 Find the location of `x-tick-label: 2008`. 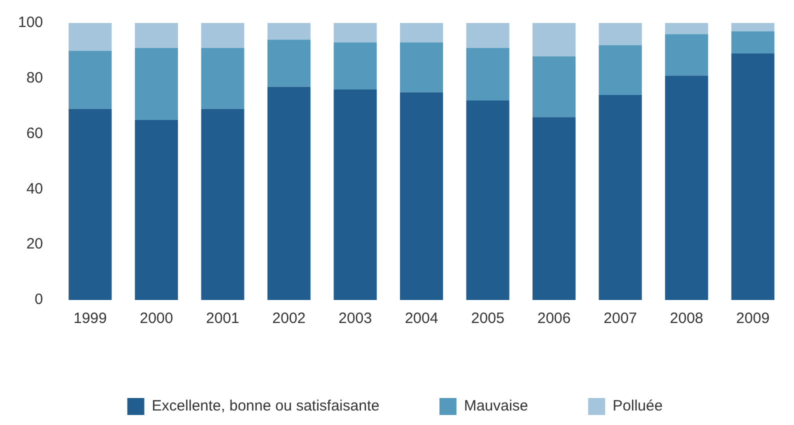

x-tick-label: 2008 is located at coordinates (687, 319).